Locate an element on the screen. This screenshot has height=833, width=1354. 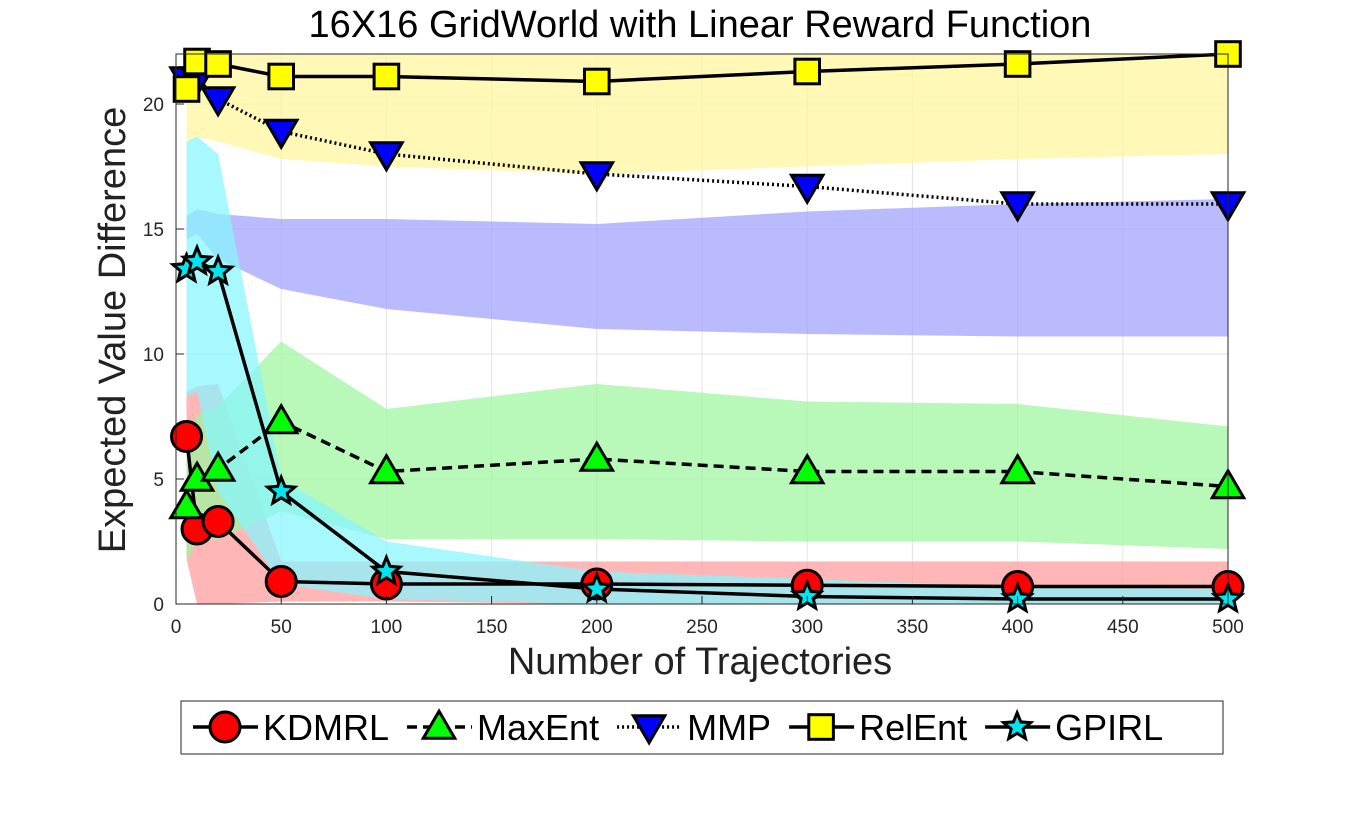
x-tick-label: 250 is located at coordinates (702, 627).